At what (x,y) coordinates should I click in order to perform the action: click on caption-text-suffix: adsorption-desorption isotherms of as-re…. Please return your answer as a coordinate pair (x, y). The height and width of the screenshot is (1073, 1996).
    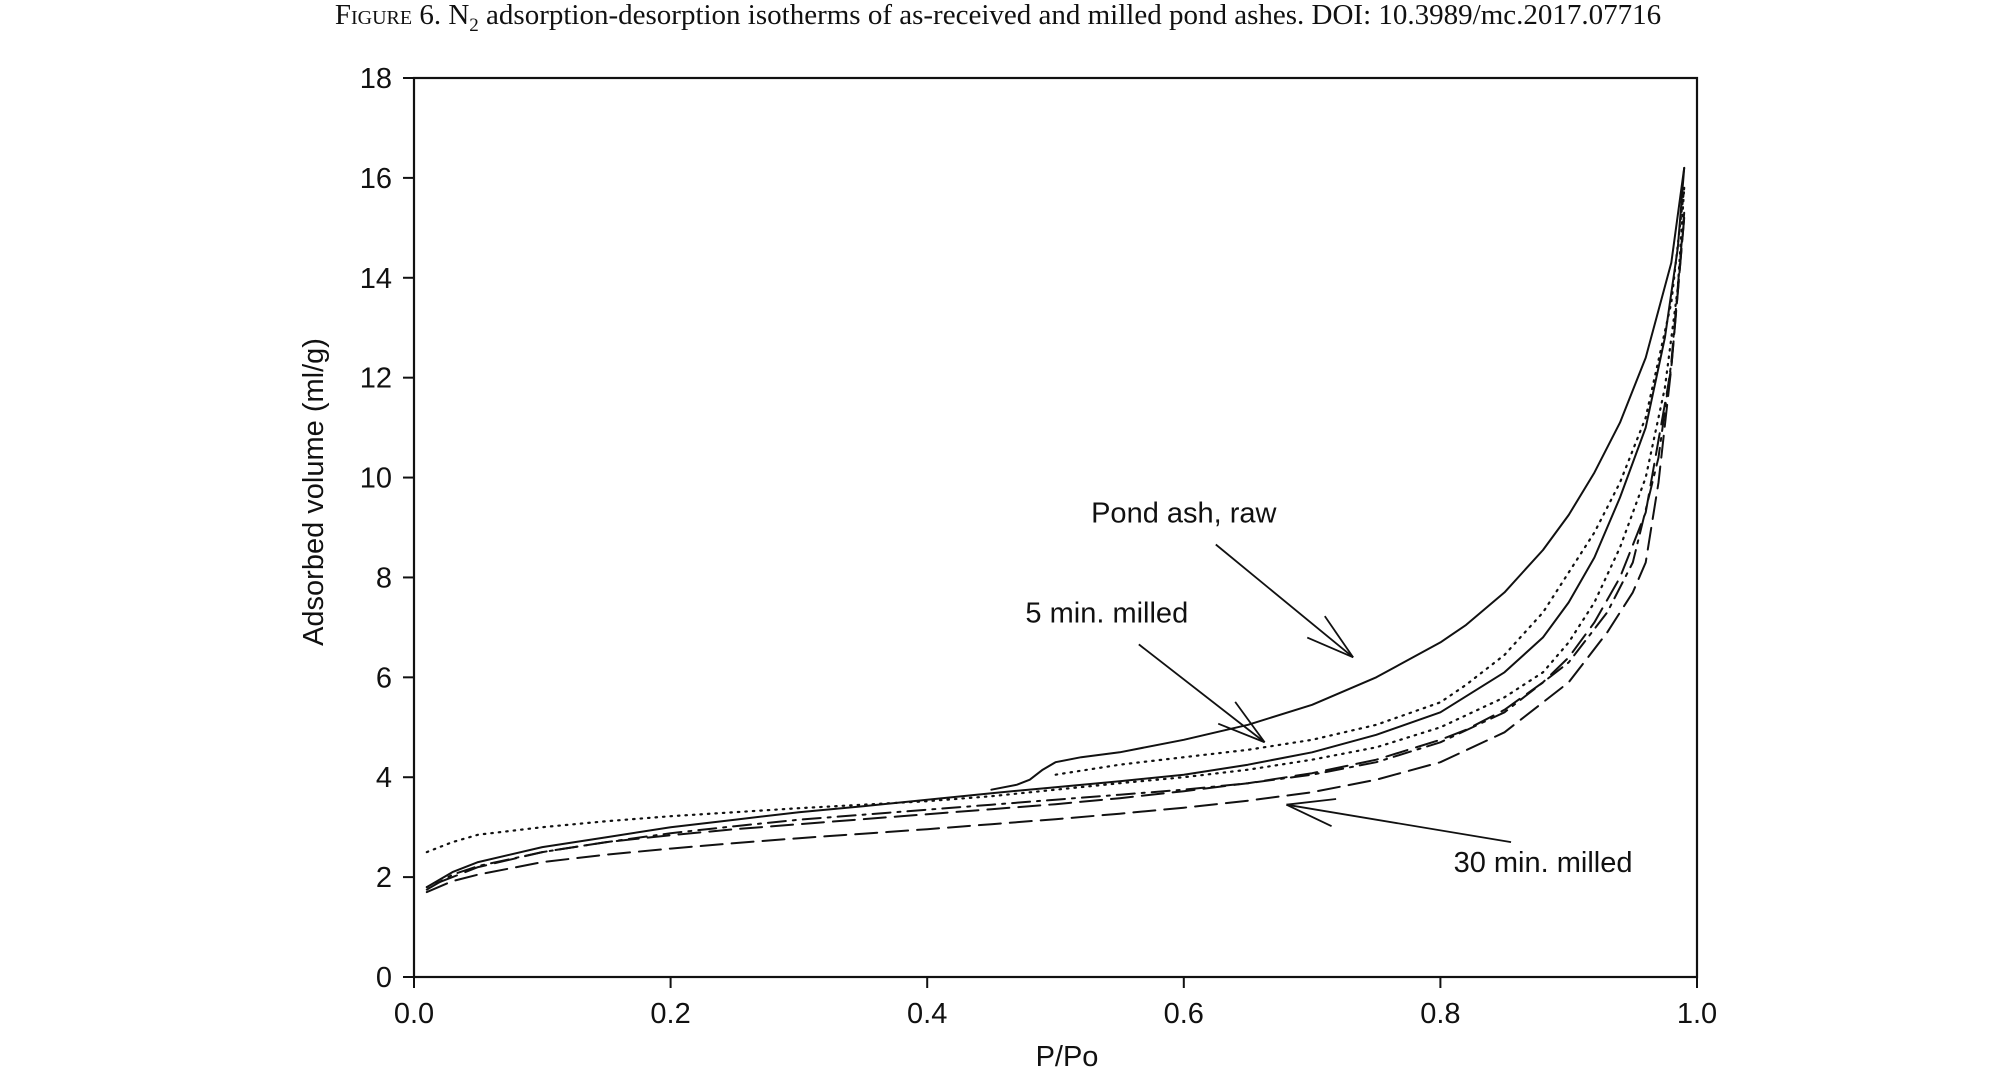
    Looking at the image, I should click on (891, 15).